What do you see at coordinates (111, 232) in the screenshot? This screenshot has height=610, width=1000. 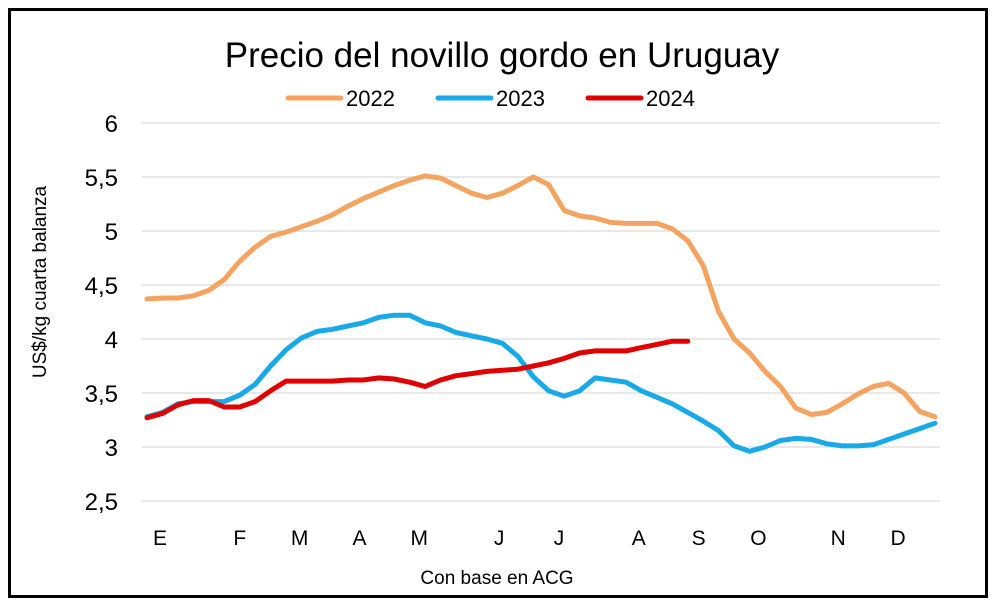 I see `y-tick-label: 5` at bounding box center [111, 232].